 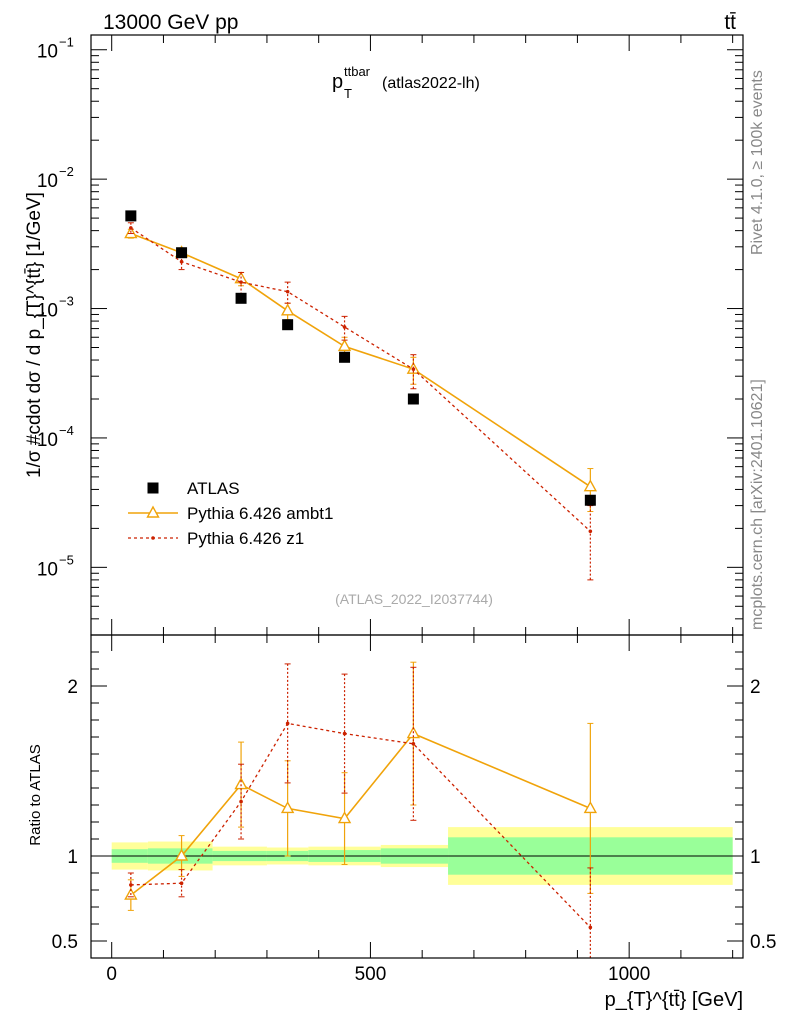 I want to click on series-1-main-line, so click(x=360, y=360).